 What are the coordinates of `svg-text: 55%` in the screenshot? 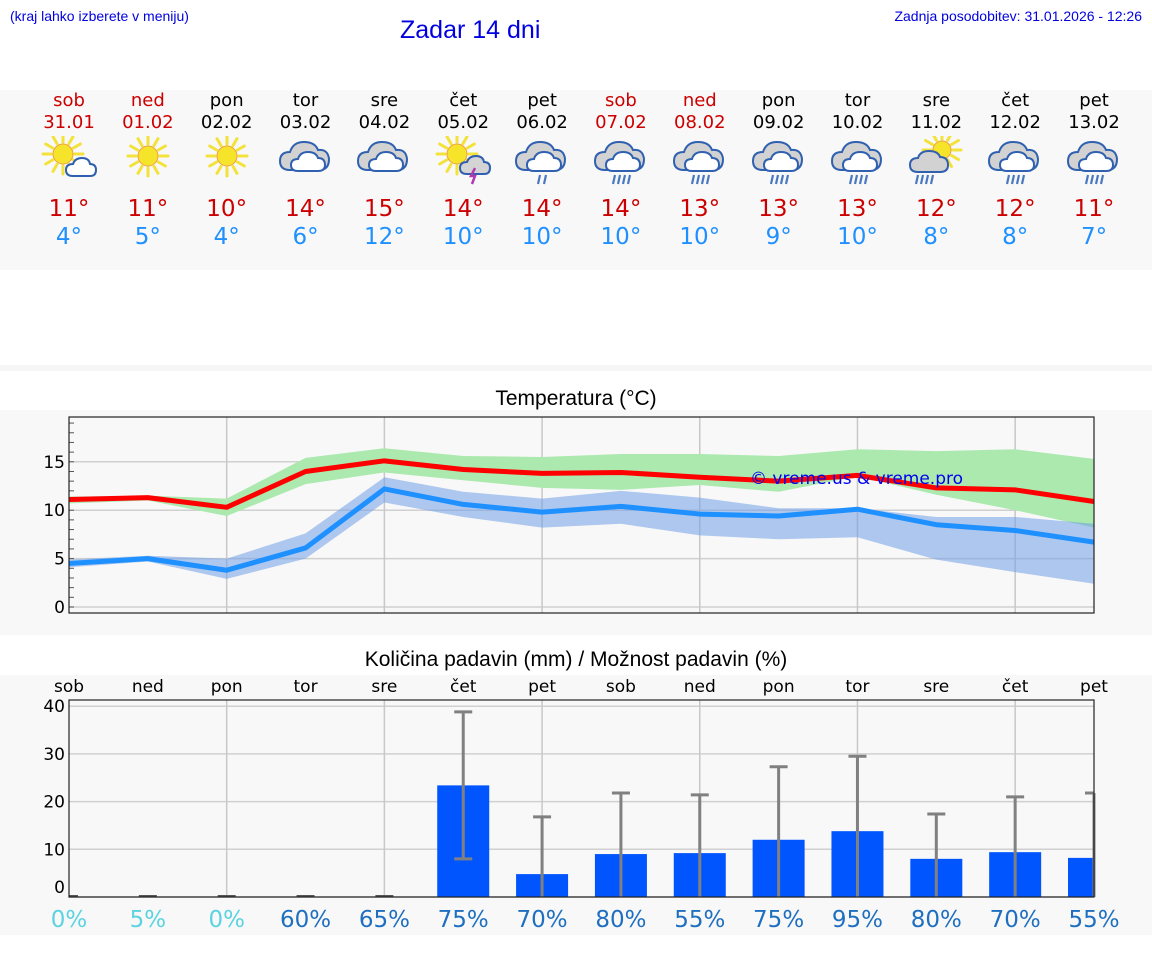 It's located at (1093, 920).